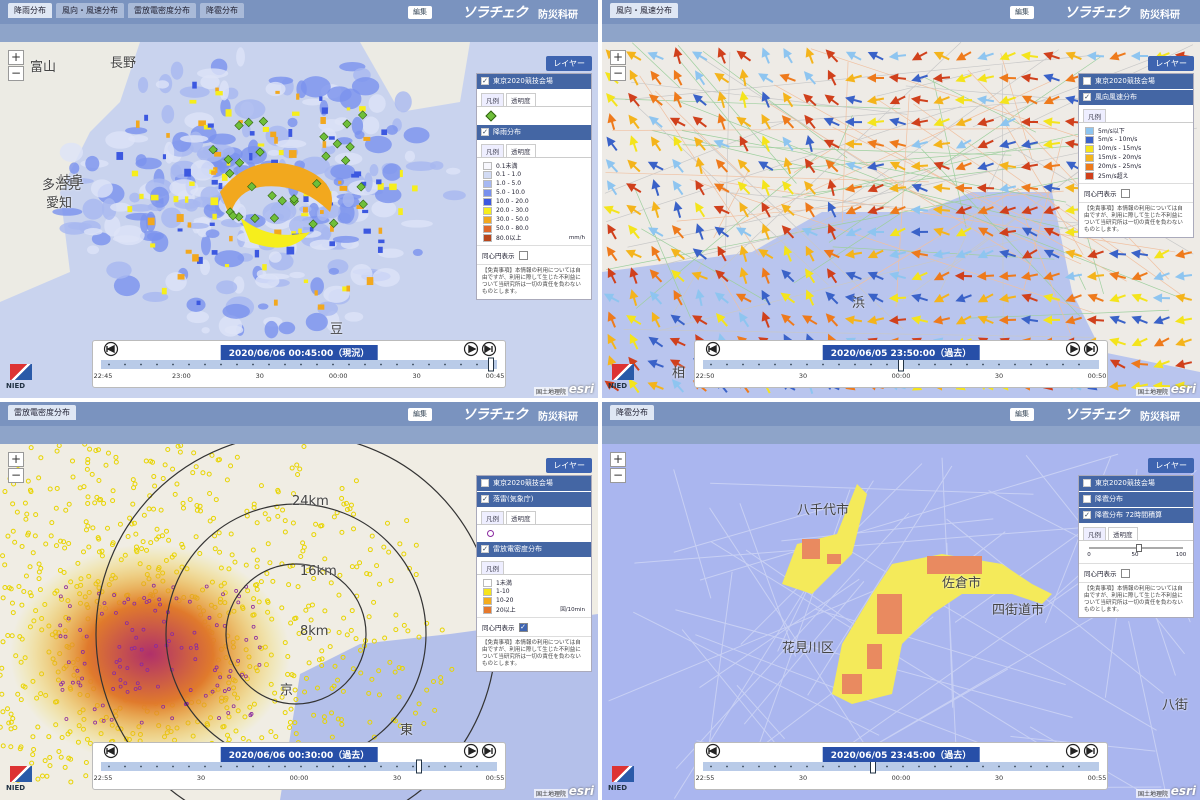  What do you see at coordinates (534, 549) in the screenshot?
I see `layer-header: 雷放電密度分布 ✓` at bounding box center [534, 549].